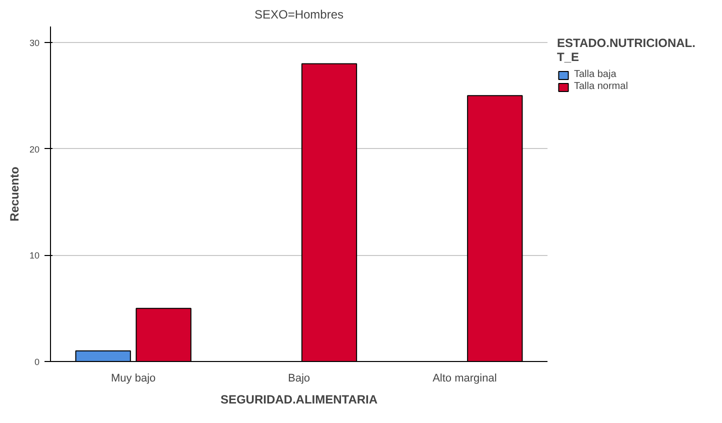  What do you see at coordinates (299, 399) in the screenshot?
I see `x-axis-title: SEGURIDAD.ALIMENTARIA` at bounding box center [299, 399].